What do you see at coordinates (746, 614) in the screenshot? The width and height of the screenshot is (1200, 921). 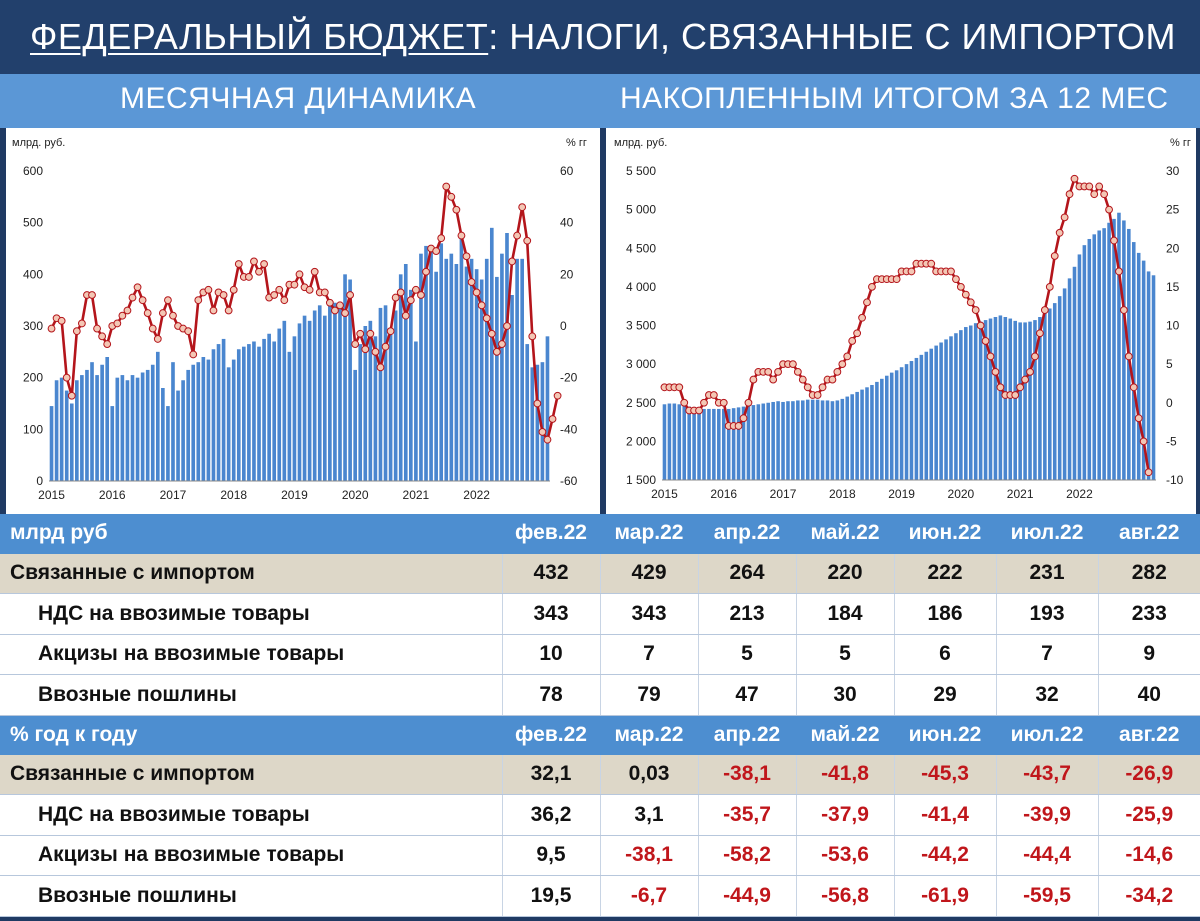 I see `value-cell: 213` at bounding box center [746, 614].